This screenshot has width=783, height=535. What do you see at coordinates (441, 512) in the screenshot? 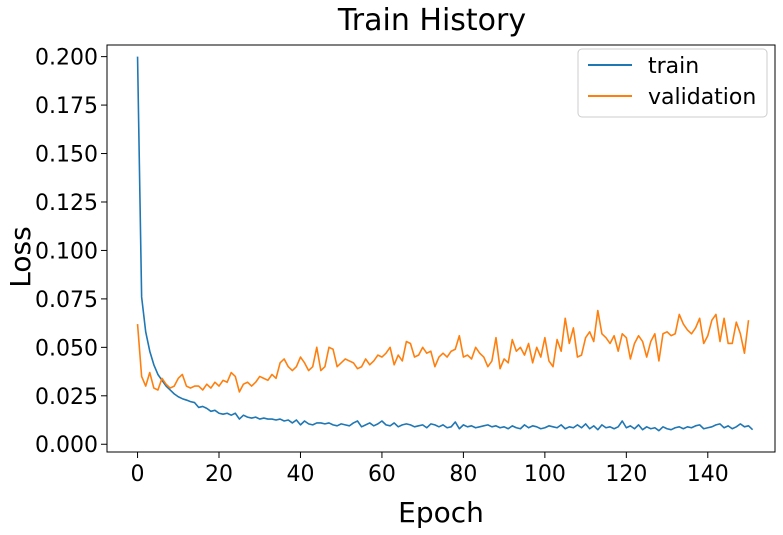
I see `x-axis-label: Epoch` at bounding box center [441, 512].